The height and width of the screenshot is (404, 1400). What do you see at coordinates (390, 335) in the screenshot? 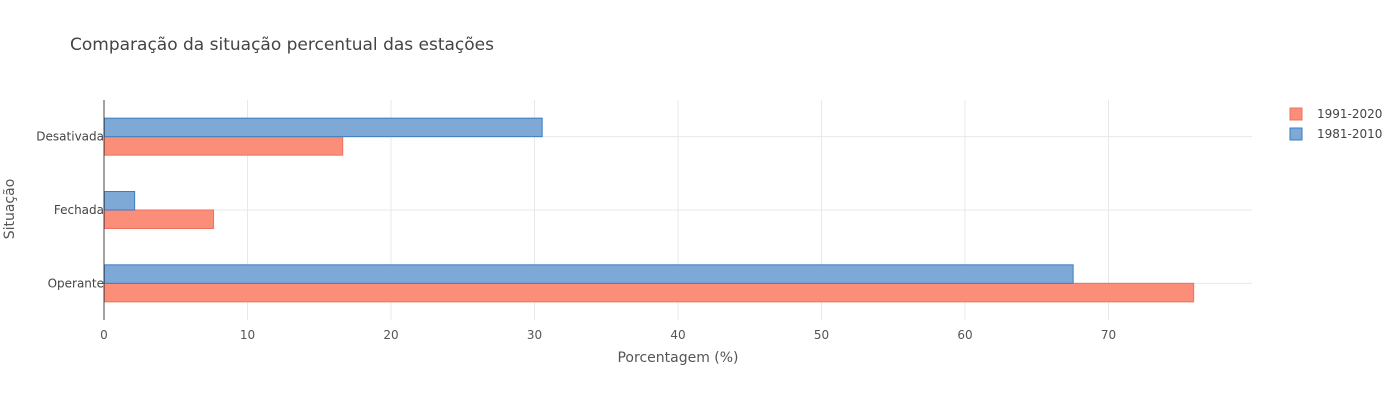
I see `x-tick-label: 20` at bounding box center [390, 335].